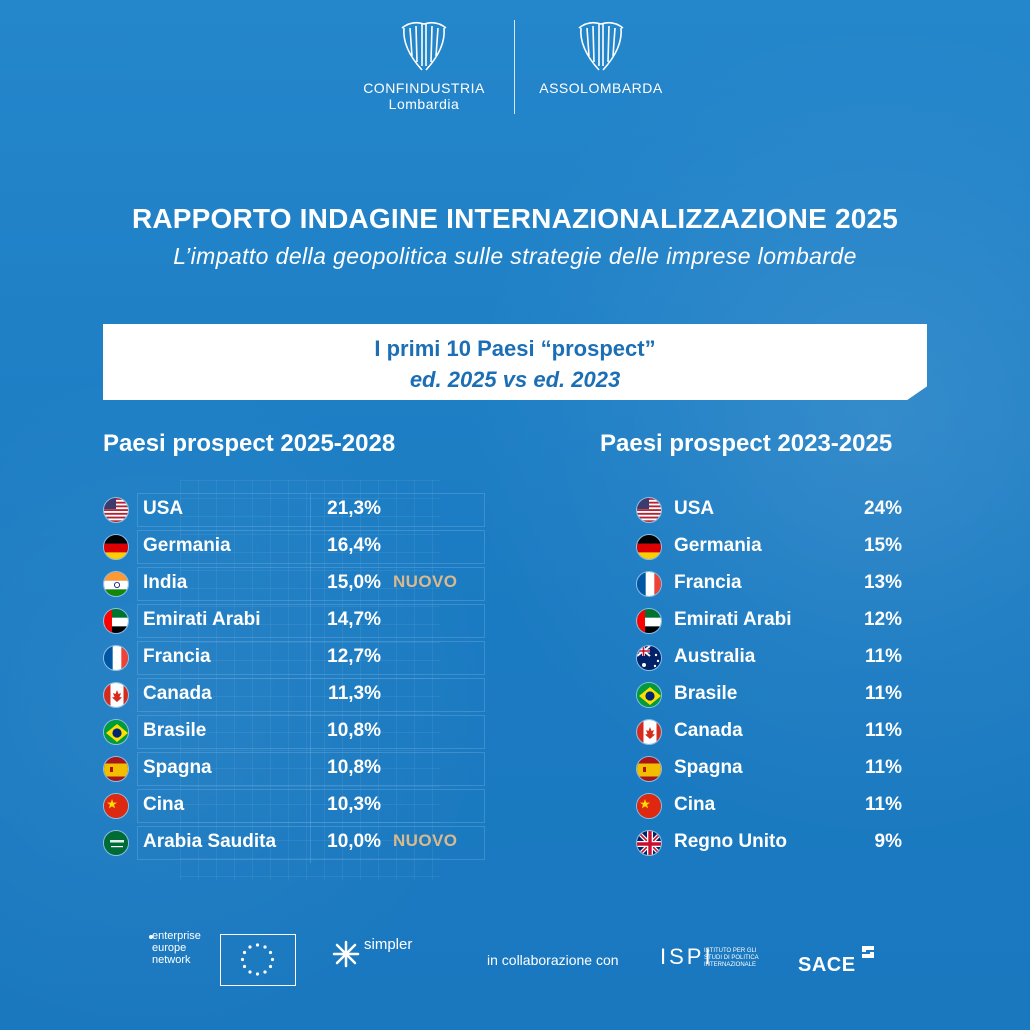  What do you see at coordinates (116, 584) in the screenshot?
I see `india-flag-icon` at bounding box center [116, 584].